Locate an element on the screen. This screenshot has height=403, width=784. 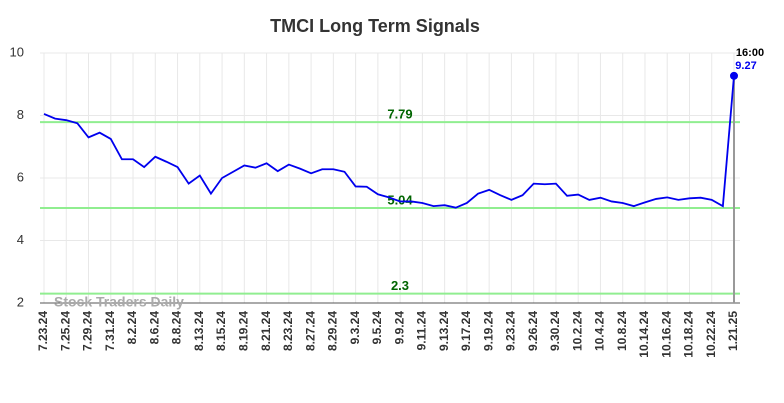
x-tick-label: 1.21.25 is located at coordinates (733, 331).